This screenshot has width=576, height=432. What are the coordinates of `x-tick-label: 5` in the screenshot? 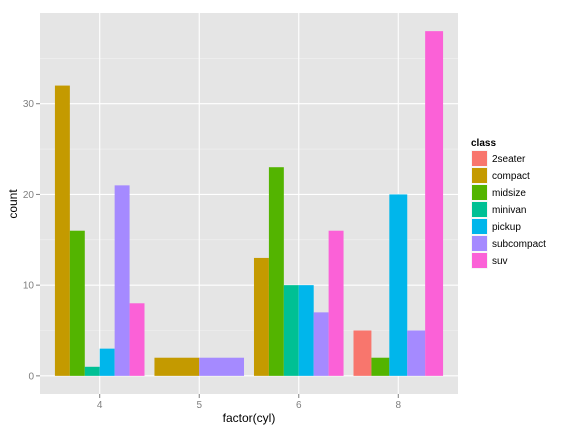 It's located at (199, 405).